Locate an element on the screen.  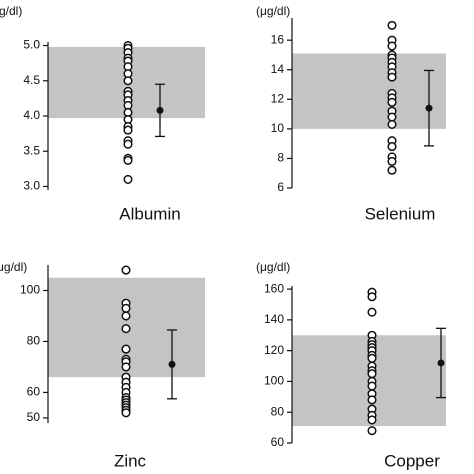
y-axis-label: (g/dl) is located at coordinates (11, 11).